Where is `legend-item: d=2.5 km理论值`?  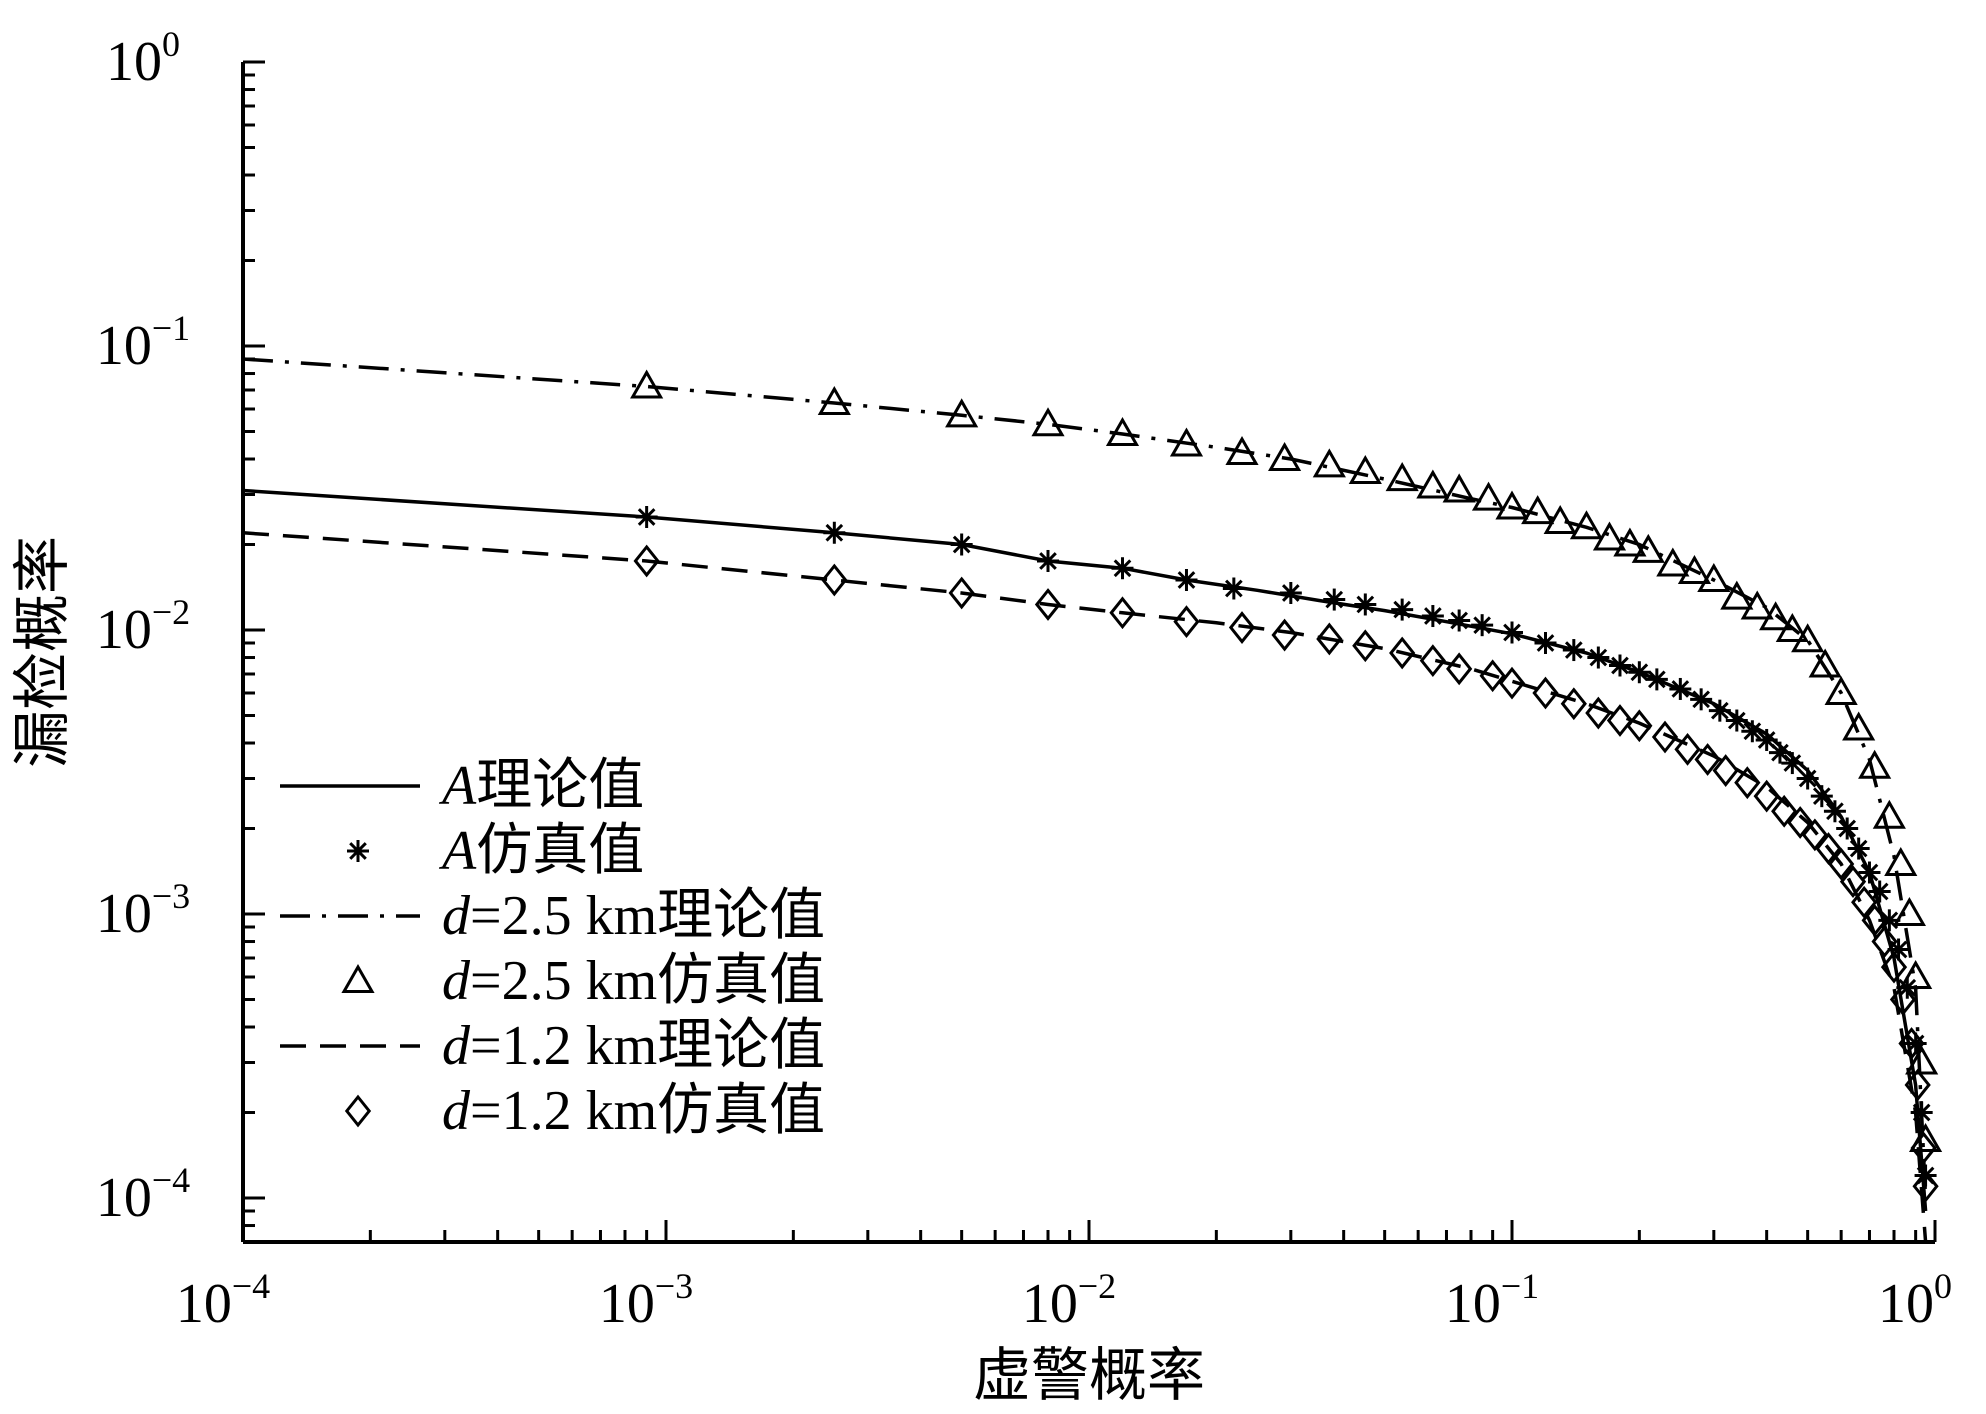 legend-item: d=2.5 km理论值 is located at coordinates (552, 916).